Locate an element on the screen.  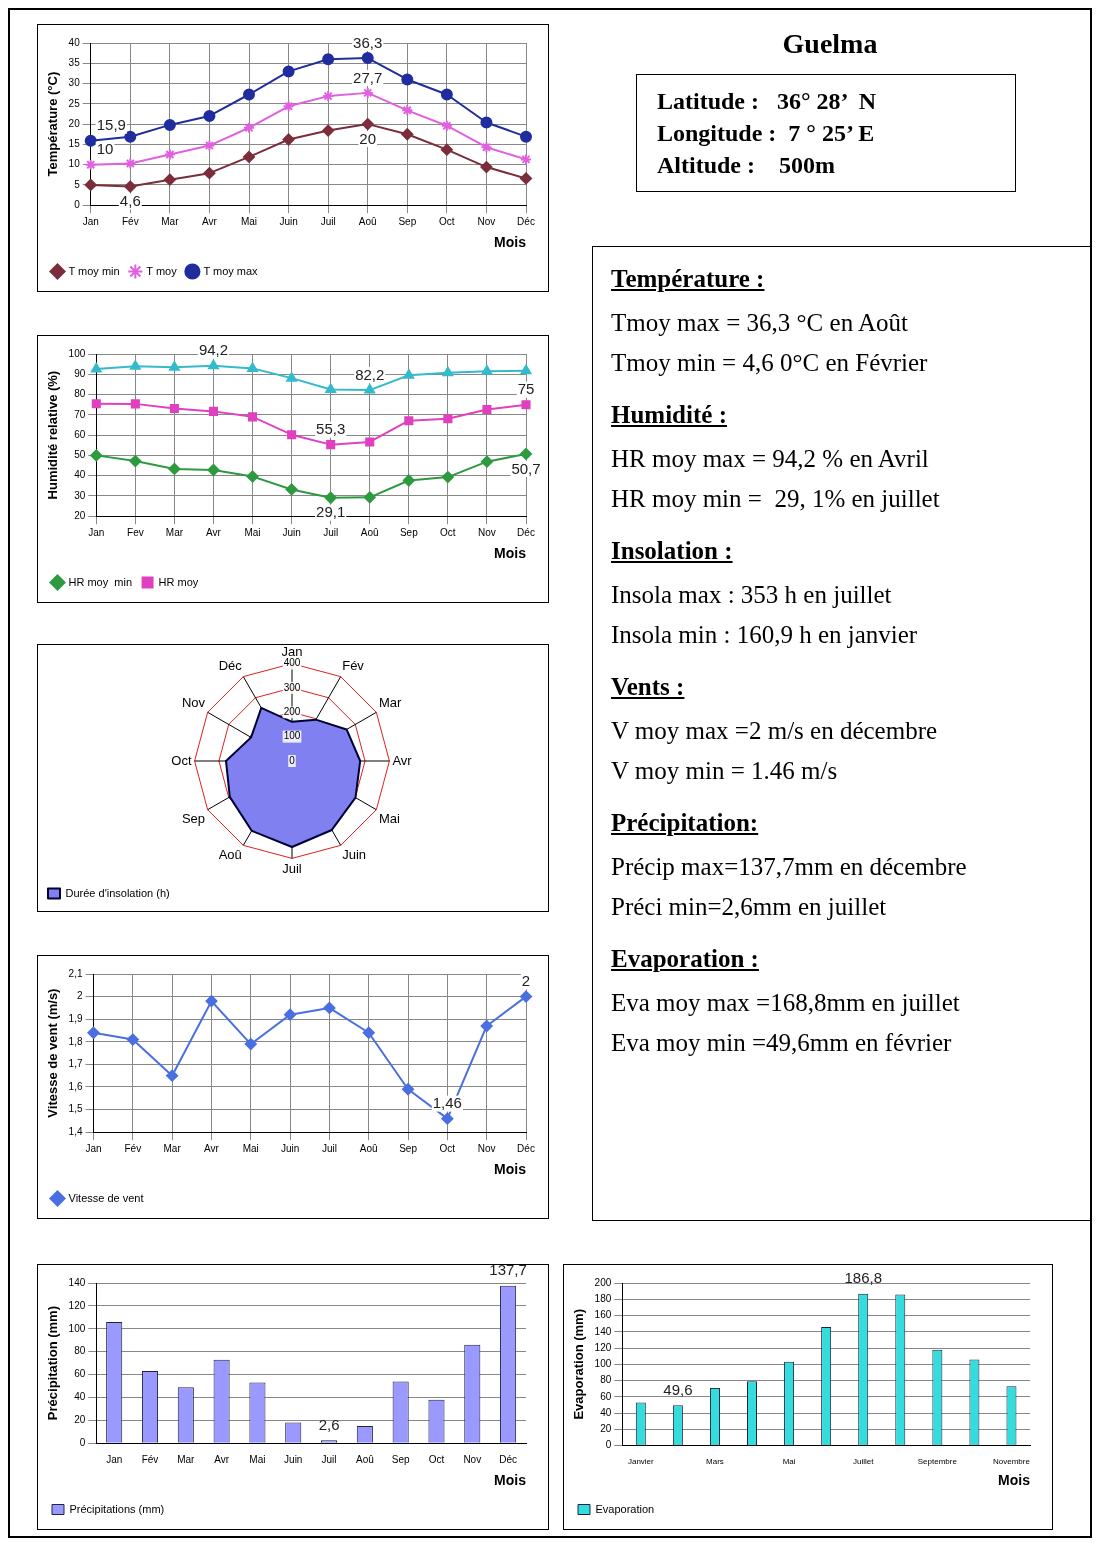
x-tick-label: Juil is located at coordinates (329, 1148).